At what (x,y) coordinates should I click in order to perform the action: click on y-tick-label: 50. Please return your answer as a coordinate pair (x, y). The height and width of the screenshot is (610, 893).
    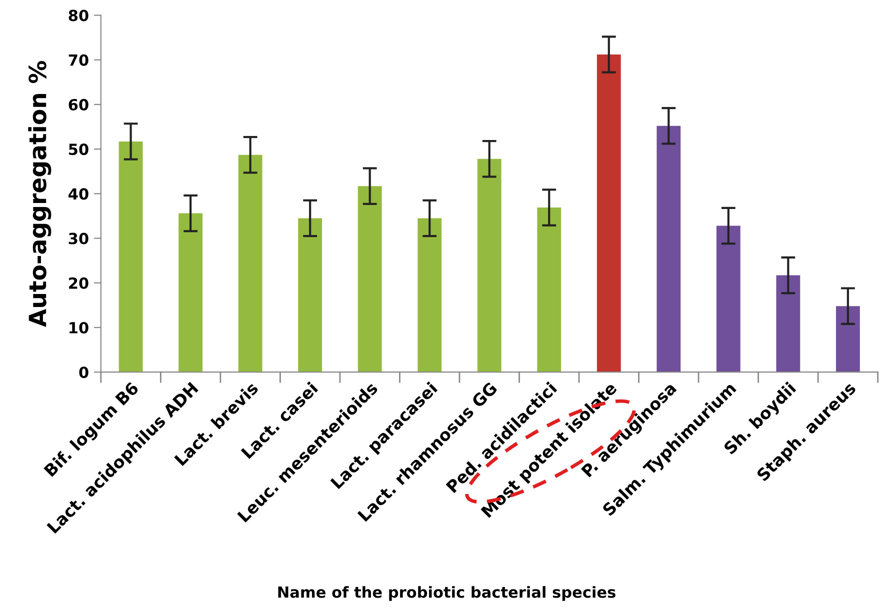
    Looking at the image, I should click on (78, 150).